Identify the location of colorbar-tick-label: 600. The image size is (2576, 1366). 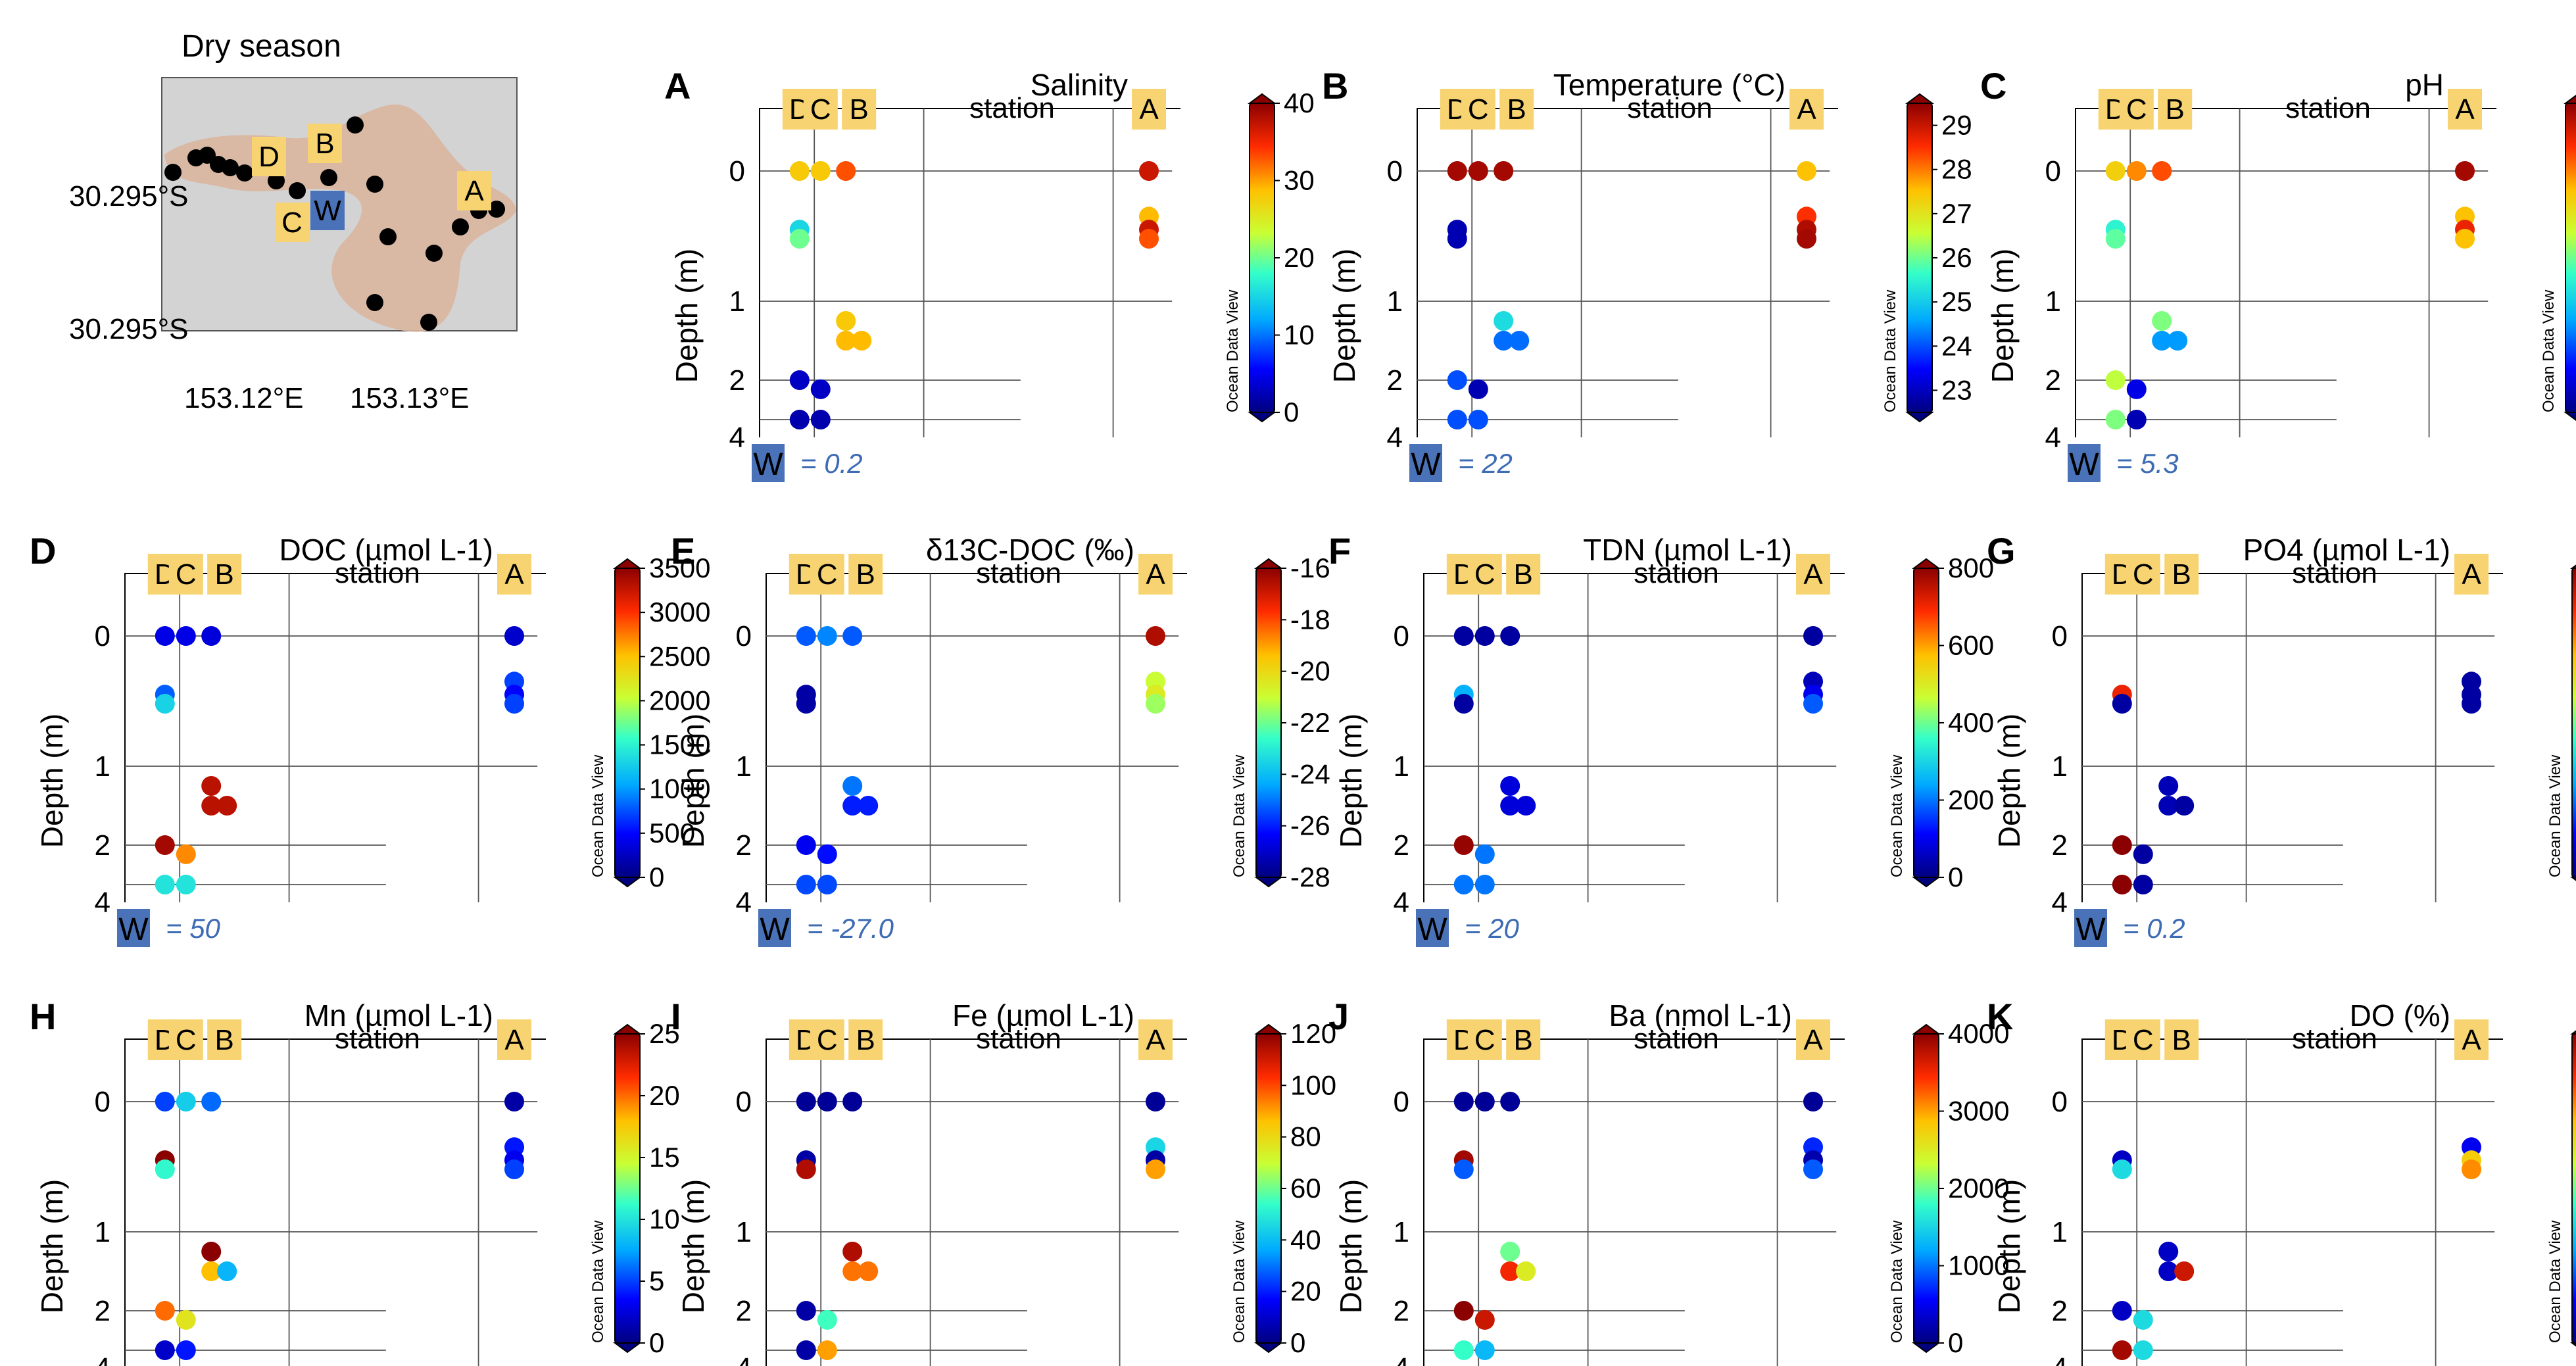
(1971, 645).